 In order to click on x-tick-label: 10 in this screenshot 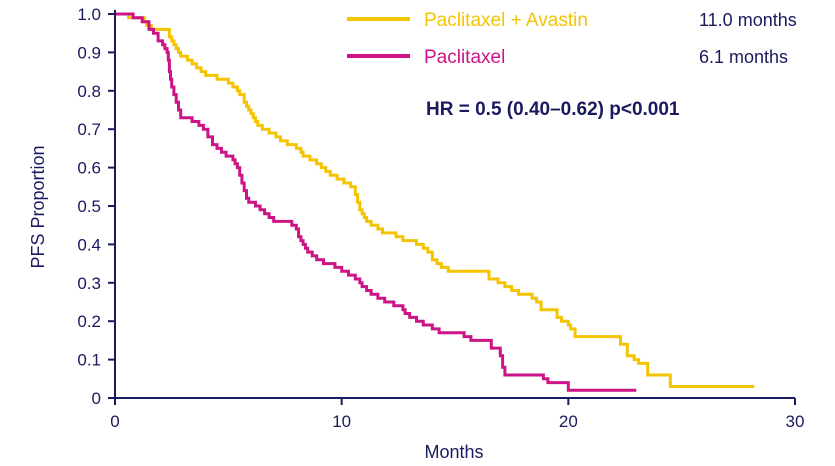, I will do `click(341, 421)`.